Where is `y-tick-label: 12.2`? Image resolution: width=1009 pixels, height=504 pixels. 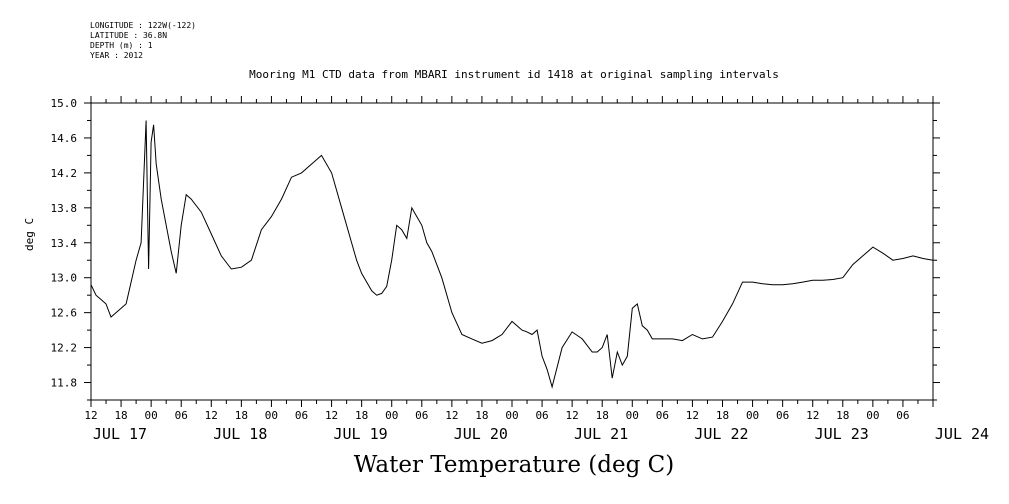 y-tick-label: 12.2 is located at coordinates (64, 348).